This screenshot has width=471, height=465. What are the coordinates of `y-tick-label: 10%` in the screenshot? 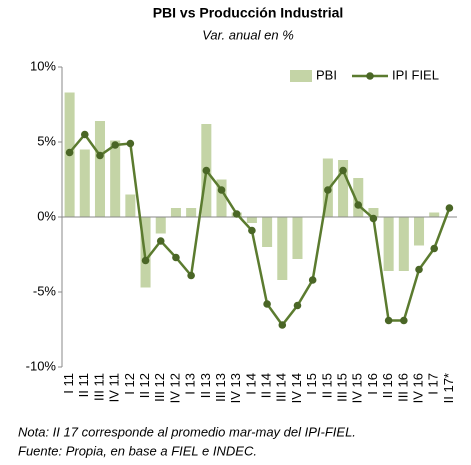 It's located at (43, 65).